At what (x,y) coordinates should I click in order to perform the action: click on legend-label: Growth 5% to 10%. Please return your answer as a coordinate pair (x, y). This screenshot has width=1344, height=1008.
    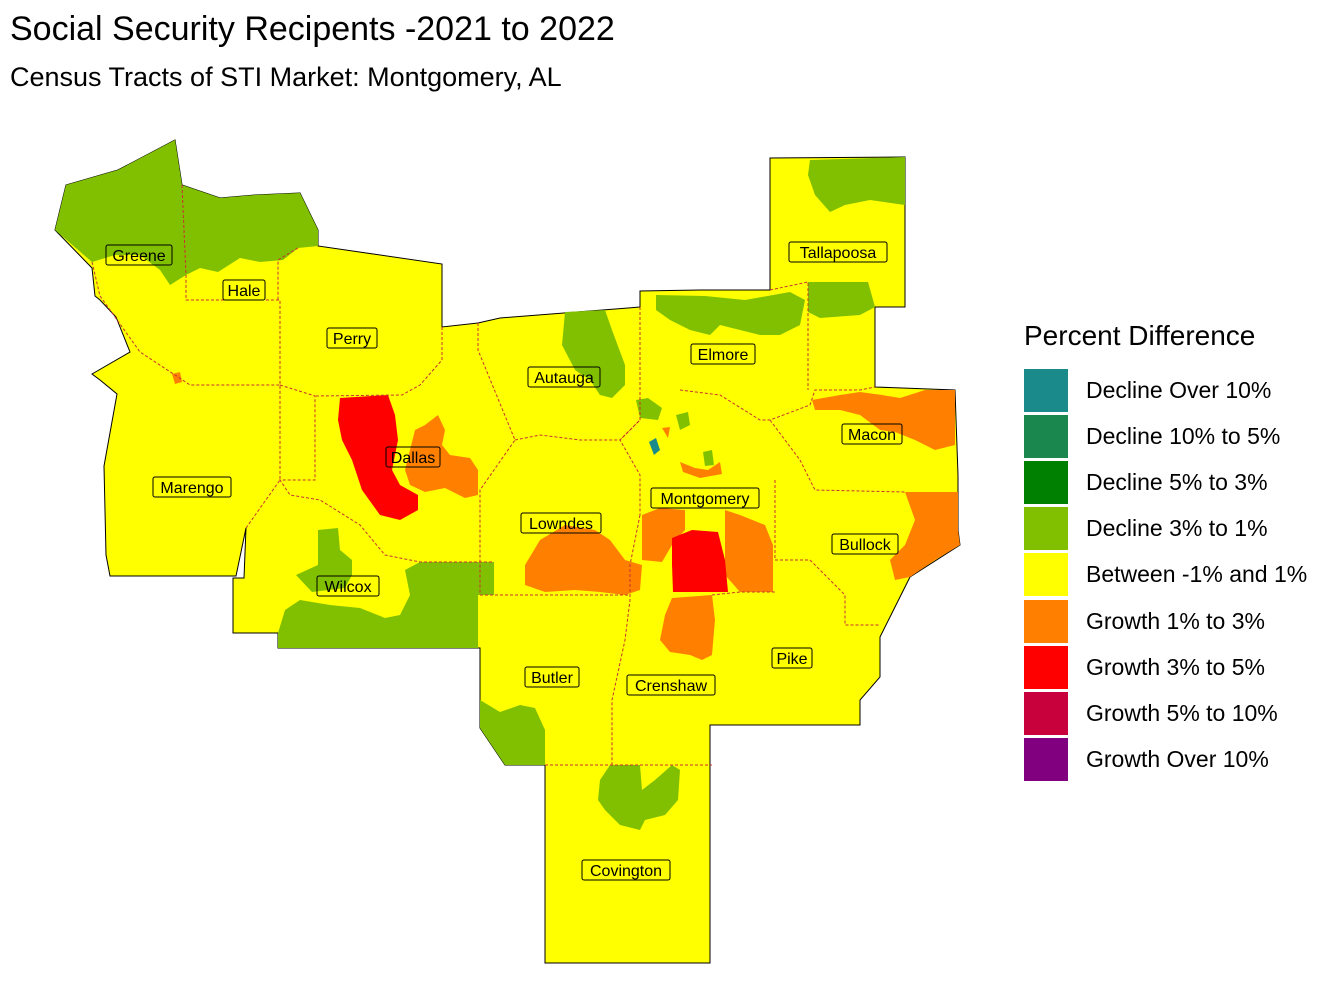
    Looking at the image, I should click on (1182, 712).